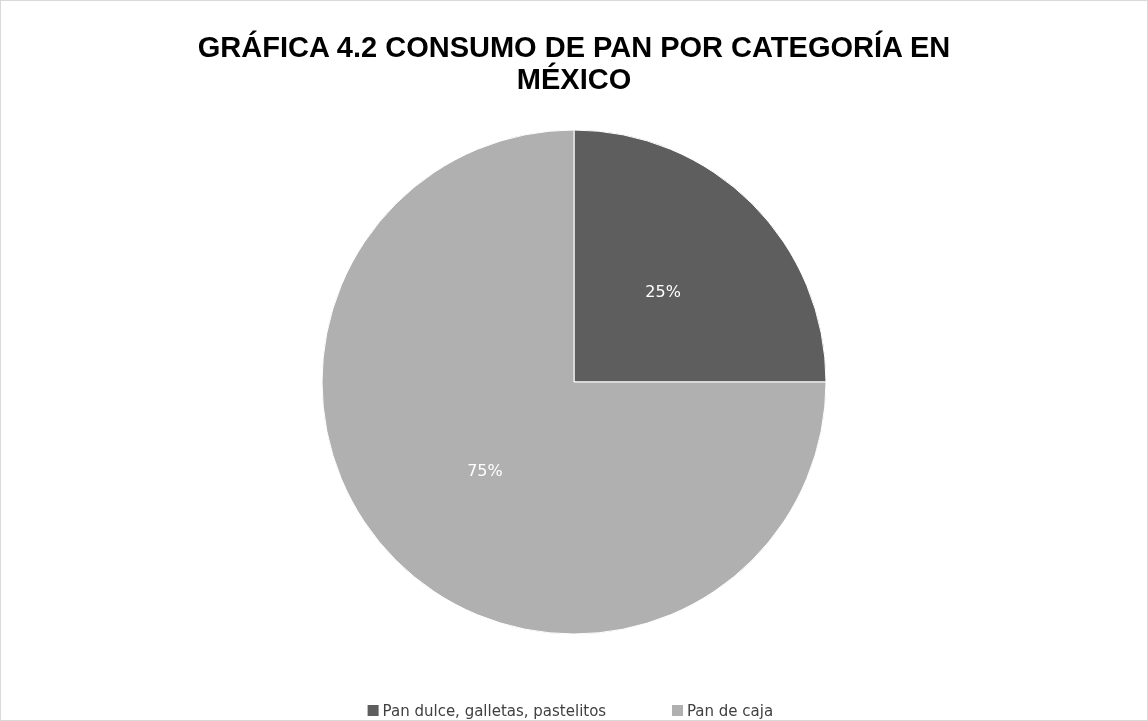  Describe the element at coordinates (663, 292) in the screenshot. I see `data-label: 25%` at that location.